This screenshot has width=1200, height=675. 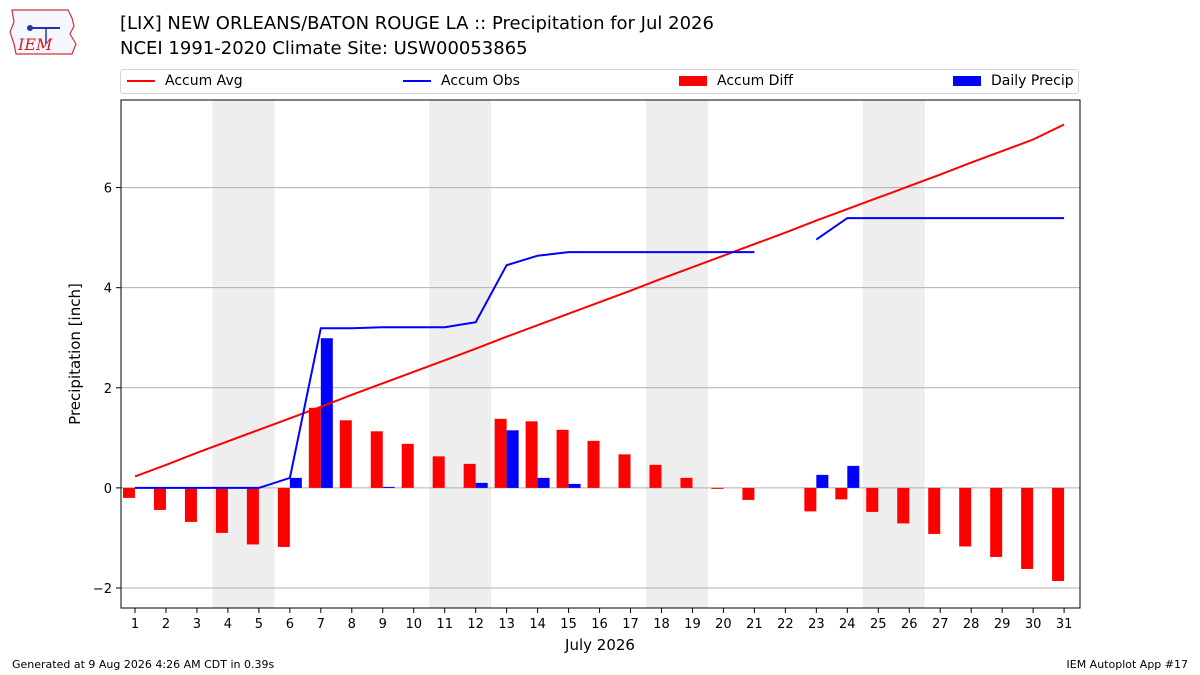 What do you see at coordinates (141, 81) in the screenshot?
I see `legend-swatch-accum-avg` at bounding box center [141, 81].